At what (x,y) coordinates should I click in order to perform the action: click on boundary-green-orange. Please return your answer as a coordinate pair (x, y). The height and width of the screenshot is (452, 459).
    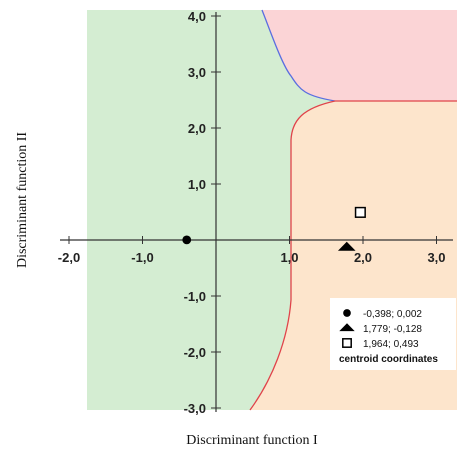
    Looking at the image, I should click on (292, 255).